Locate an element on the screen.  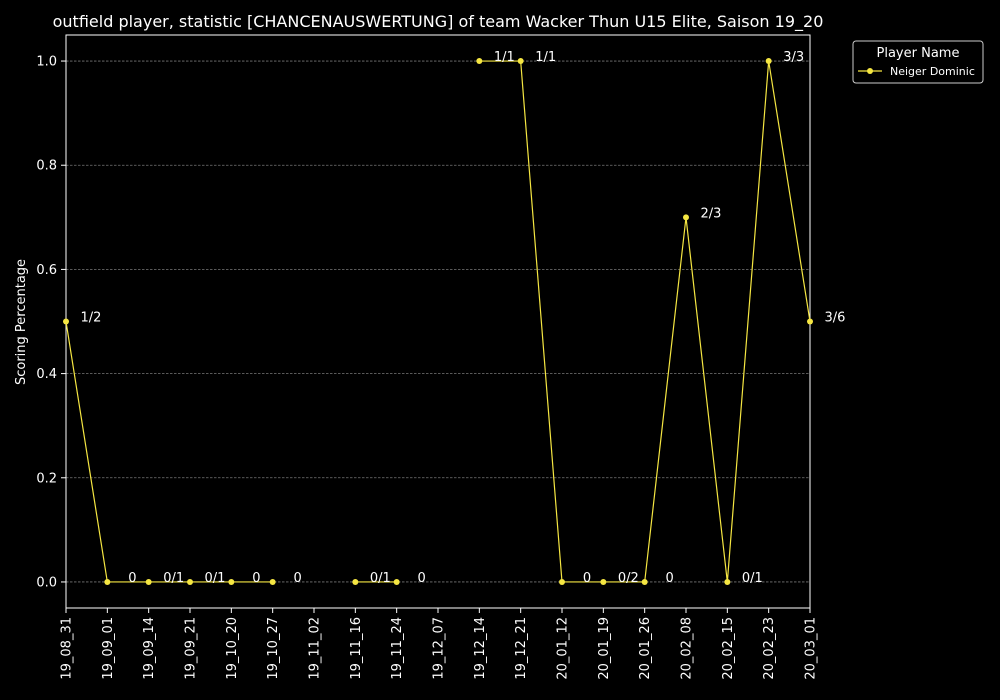
data-label: 3/6 is located at coordinates (835, 318).